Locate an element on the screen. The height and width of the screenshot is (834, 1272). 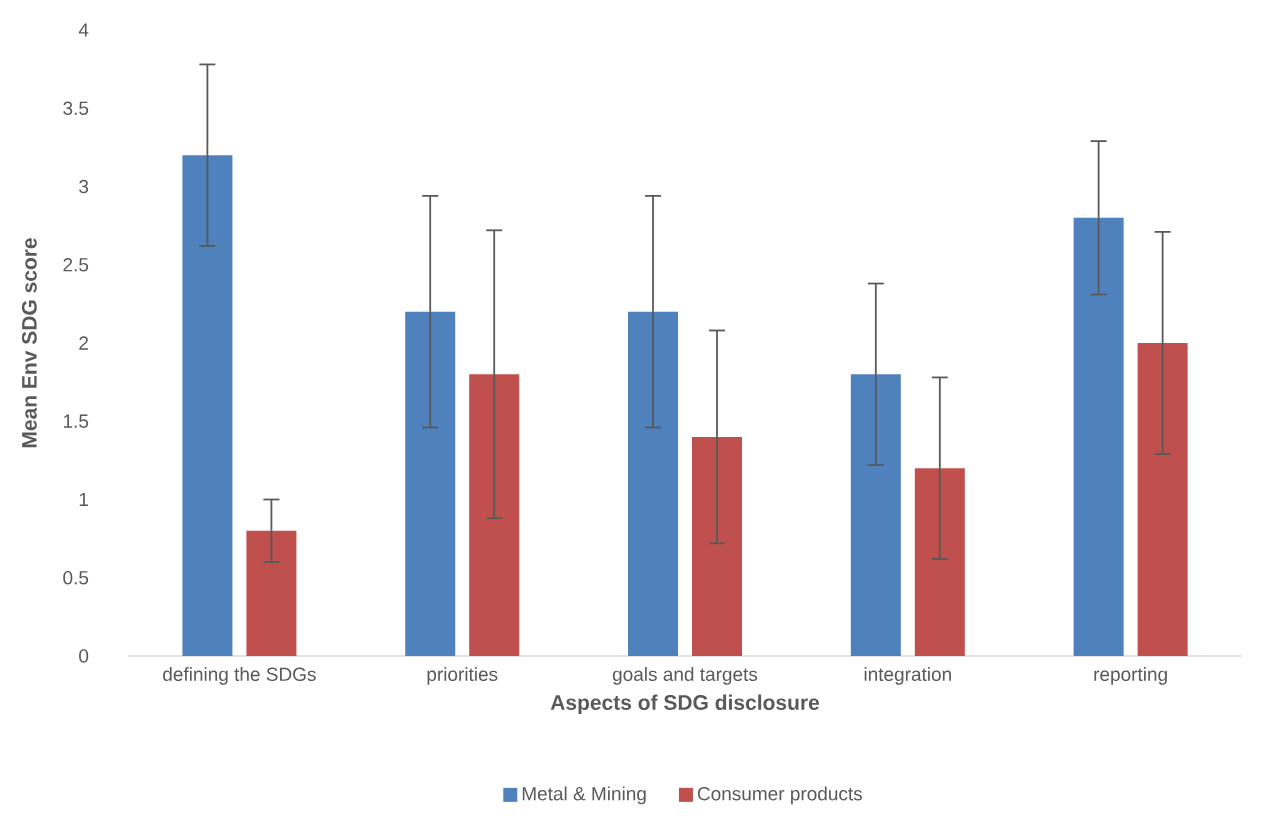
x-tick-label: priorities is located at coordinates (462, 676).